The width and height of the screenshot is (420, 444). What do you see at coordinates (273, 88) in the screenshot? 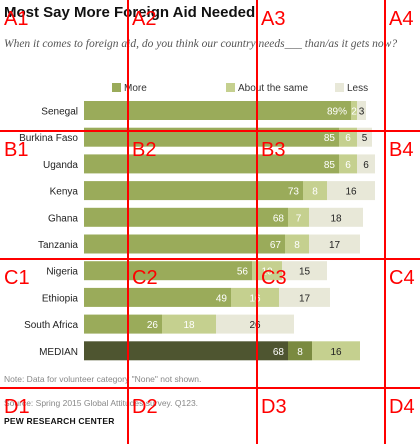
I see `legend-label: About the same` at bounding box center [273, 88].